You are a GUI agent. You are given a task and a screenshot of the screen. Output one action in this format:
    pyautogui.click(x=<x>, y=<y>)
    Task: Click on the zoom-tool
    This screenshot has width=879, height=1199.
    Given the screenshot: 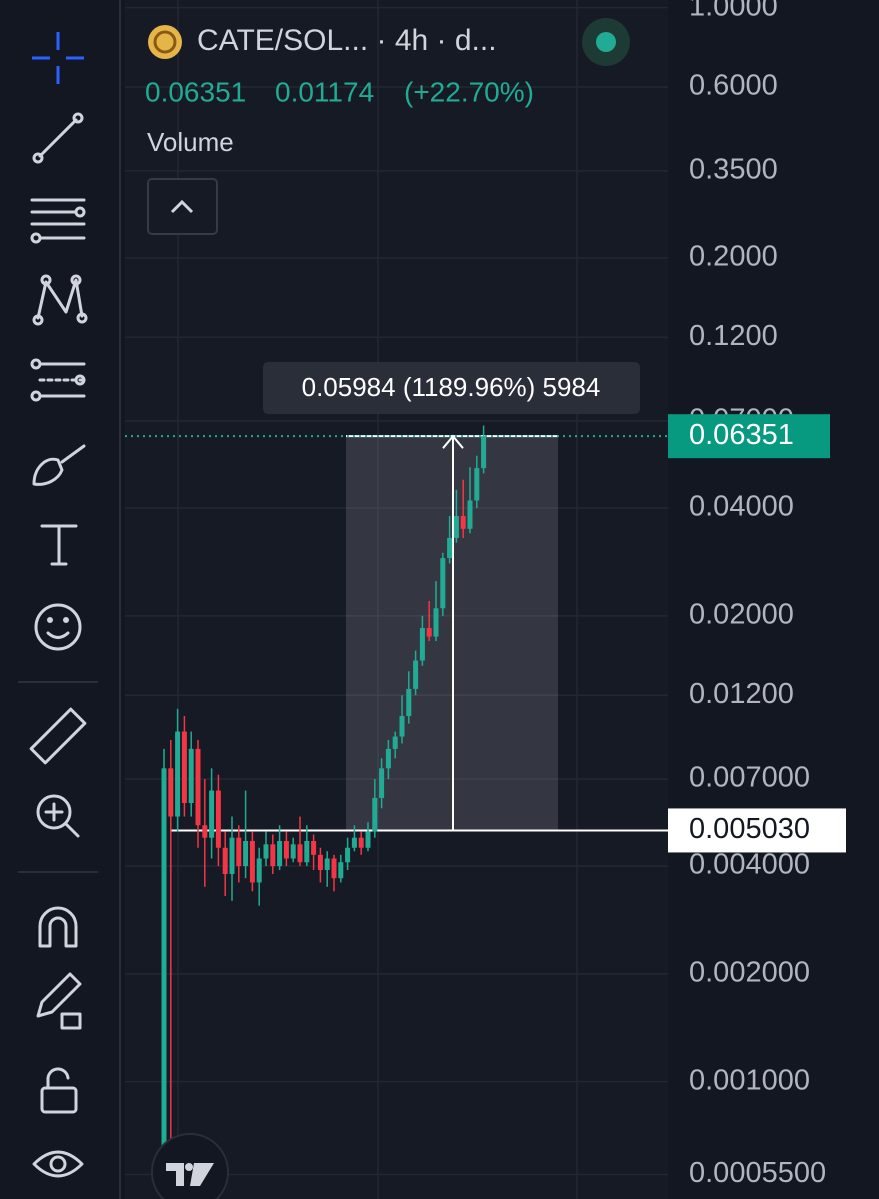 What is the action you would take?
    pyautogui.click(x=58, y=816)
    